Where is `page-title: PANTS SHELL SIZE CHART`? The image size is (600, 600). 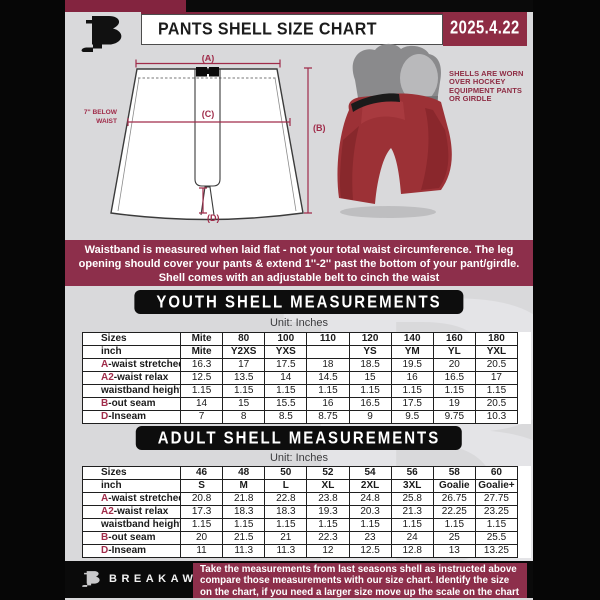 page-title: PANTS SHELL SIZE CHART is located at coordinates (292, 29).